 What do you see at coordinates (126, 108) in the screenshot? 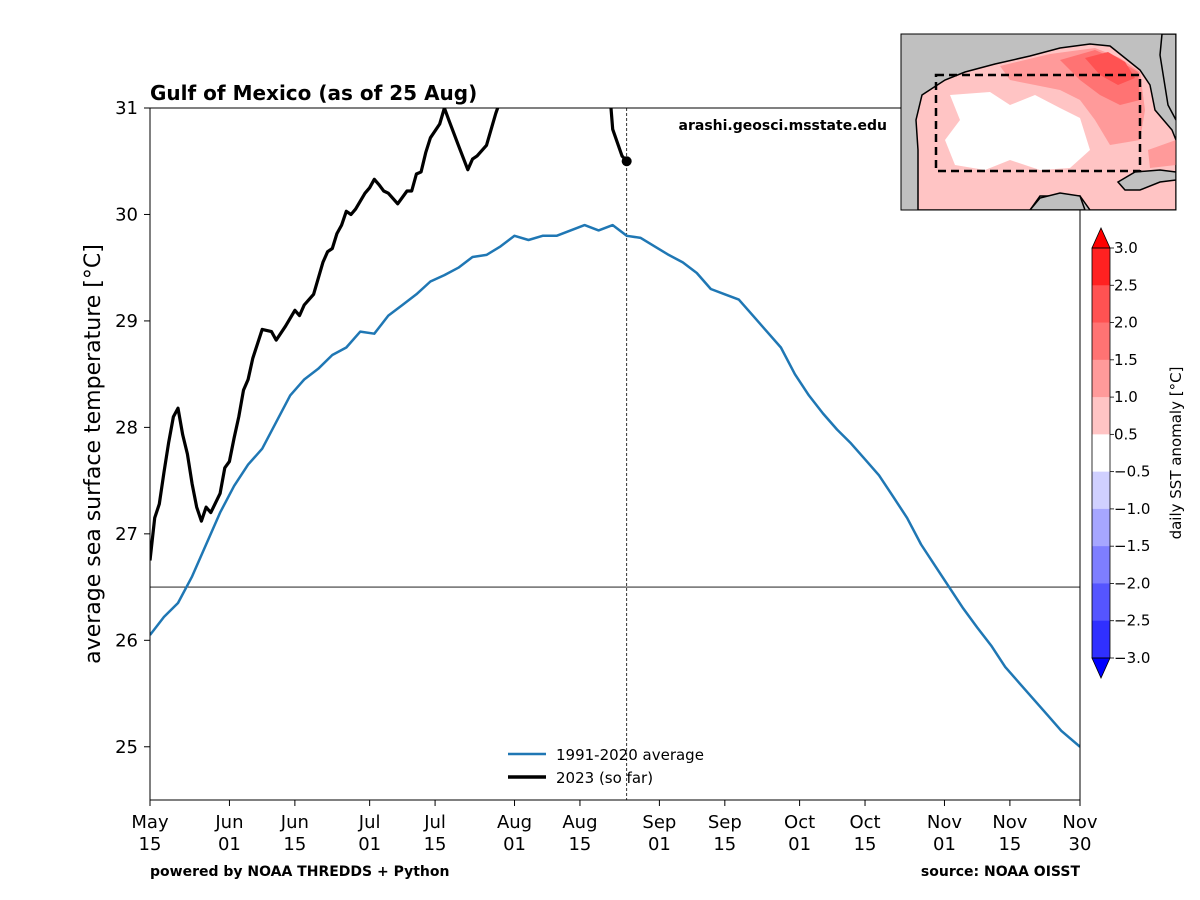
I see `y-tick-label: 31` at bounding box center [126, 108].